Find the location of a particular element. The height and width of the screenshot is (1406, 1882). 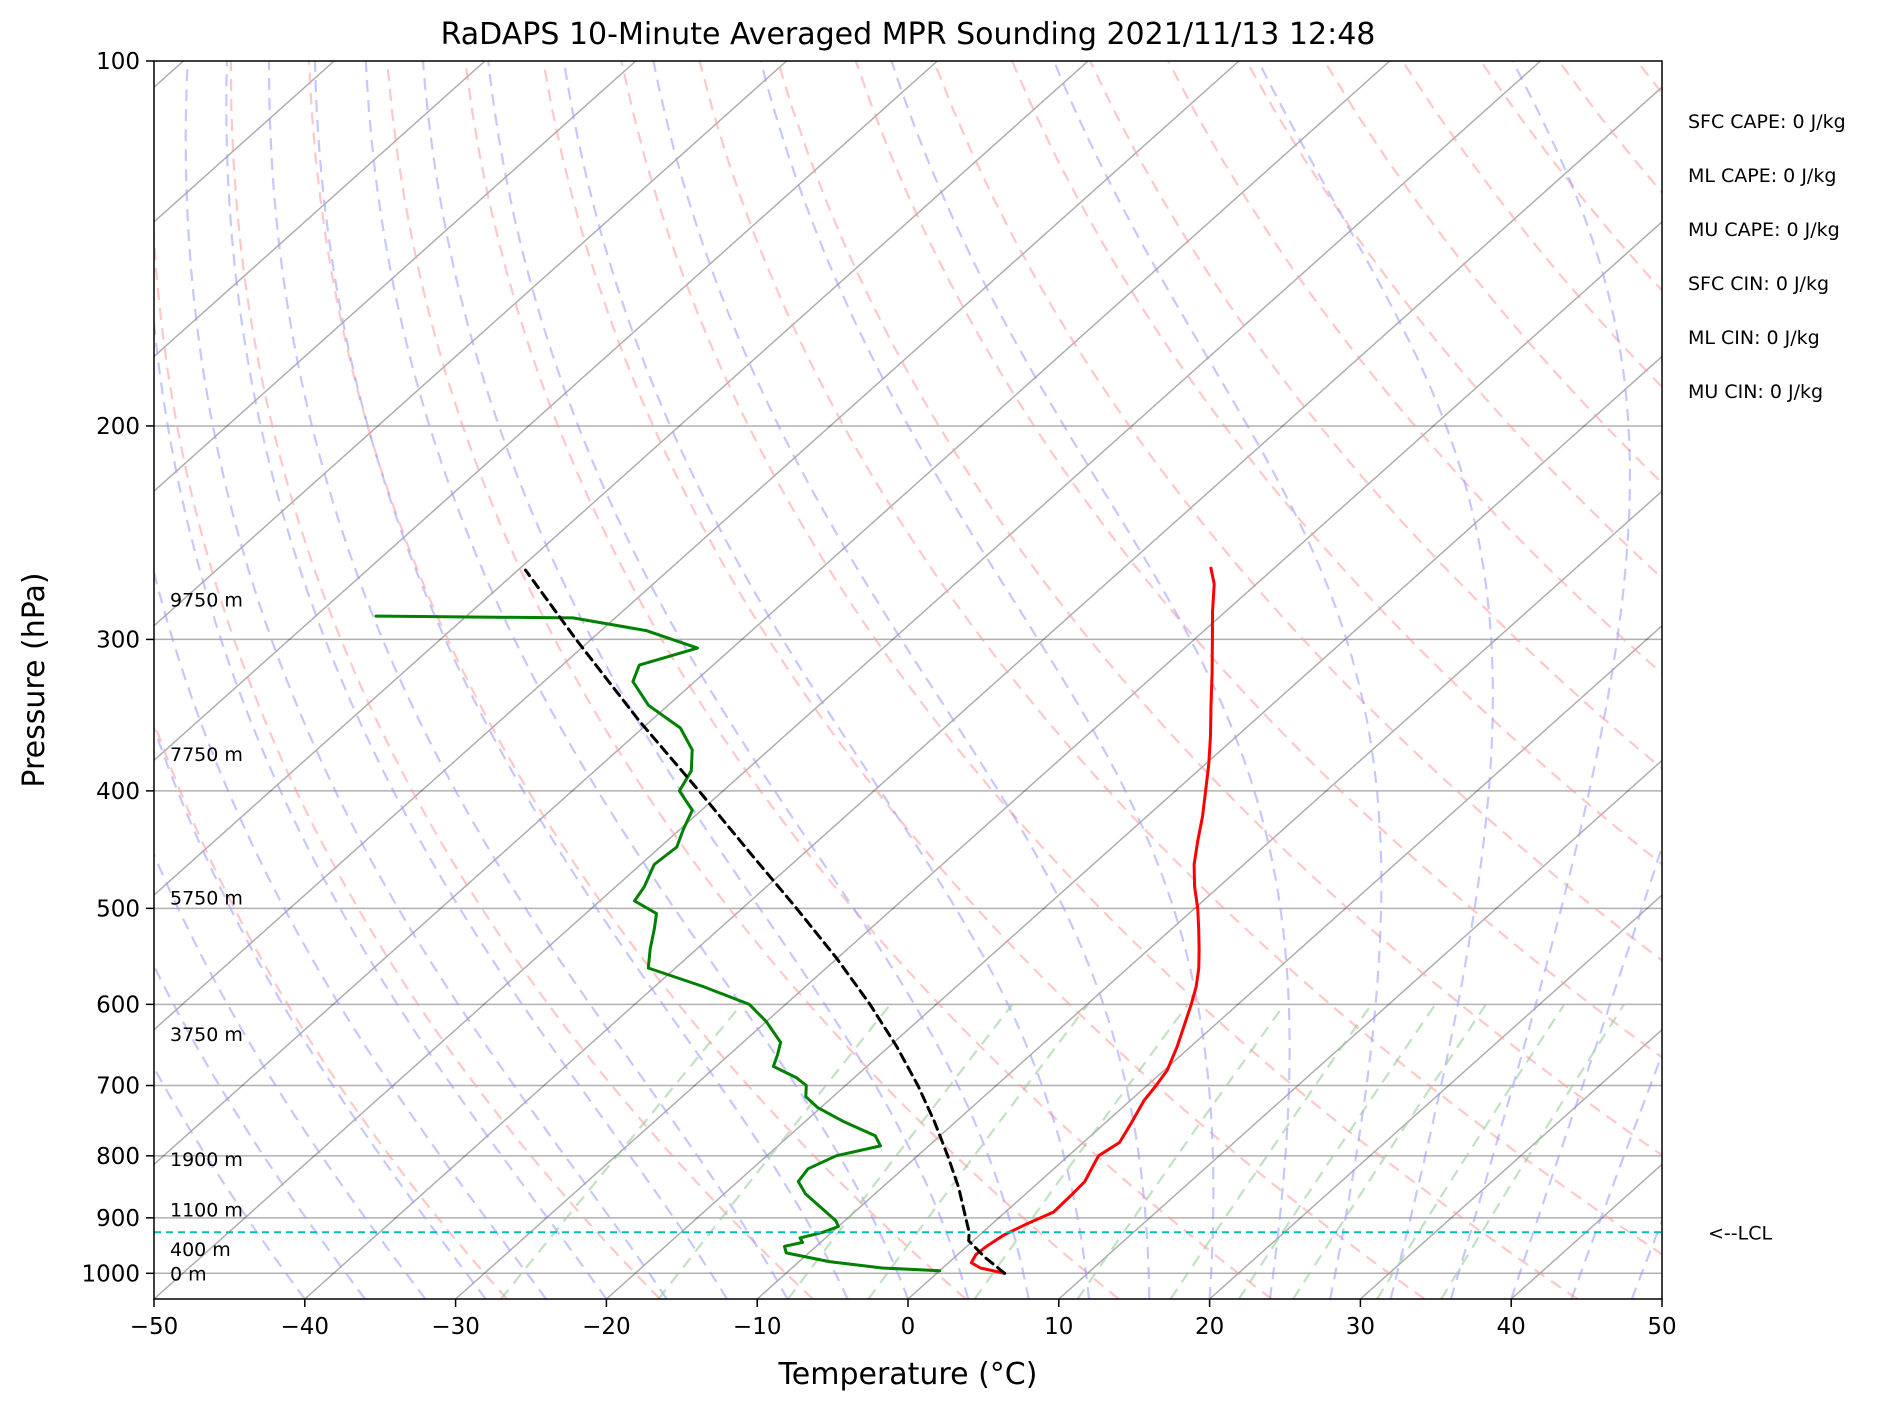

lcl-label: <--LCL is located at coordinates (1740, 1233).